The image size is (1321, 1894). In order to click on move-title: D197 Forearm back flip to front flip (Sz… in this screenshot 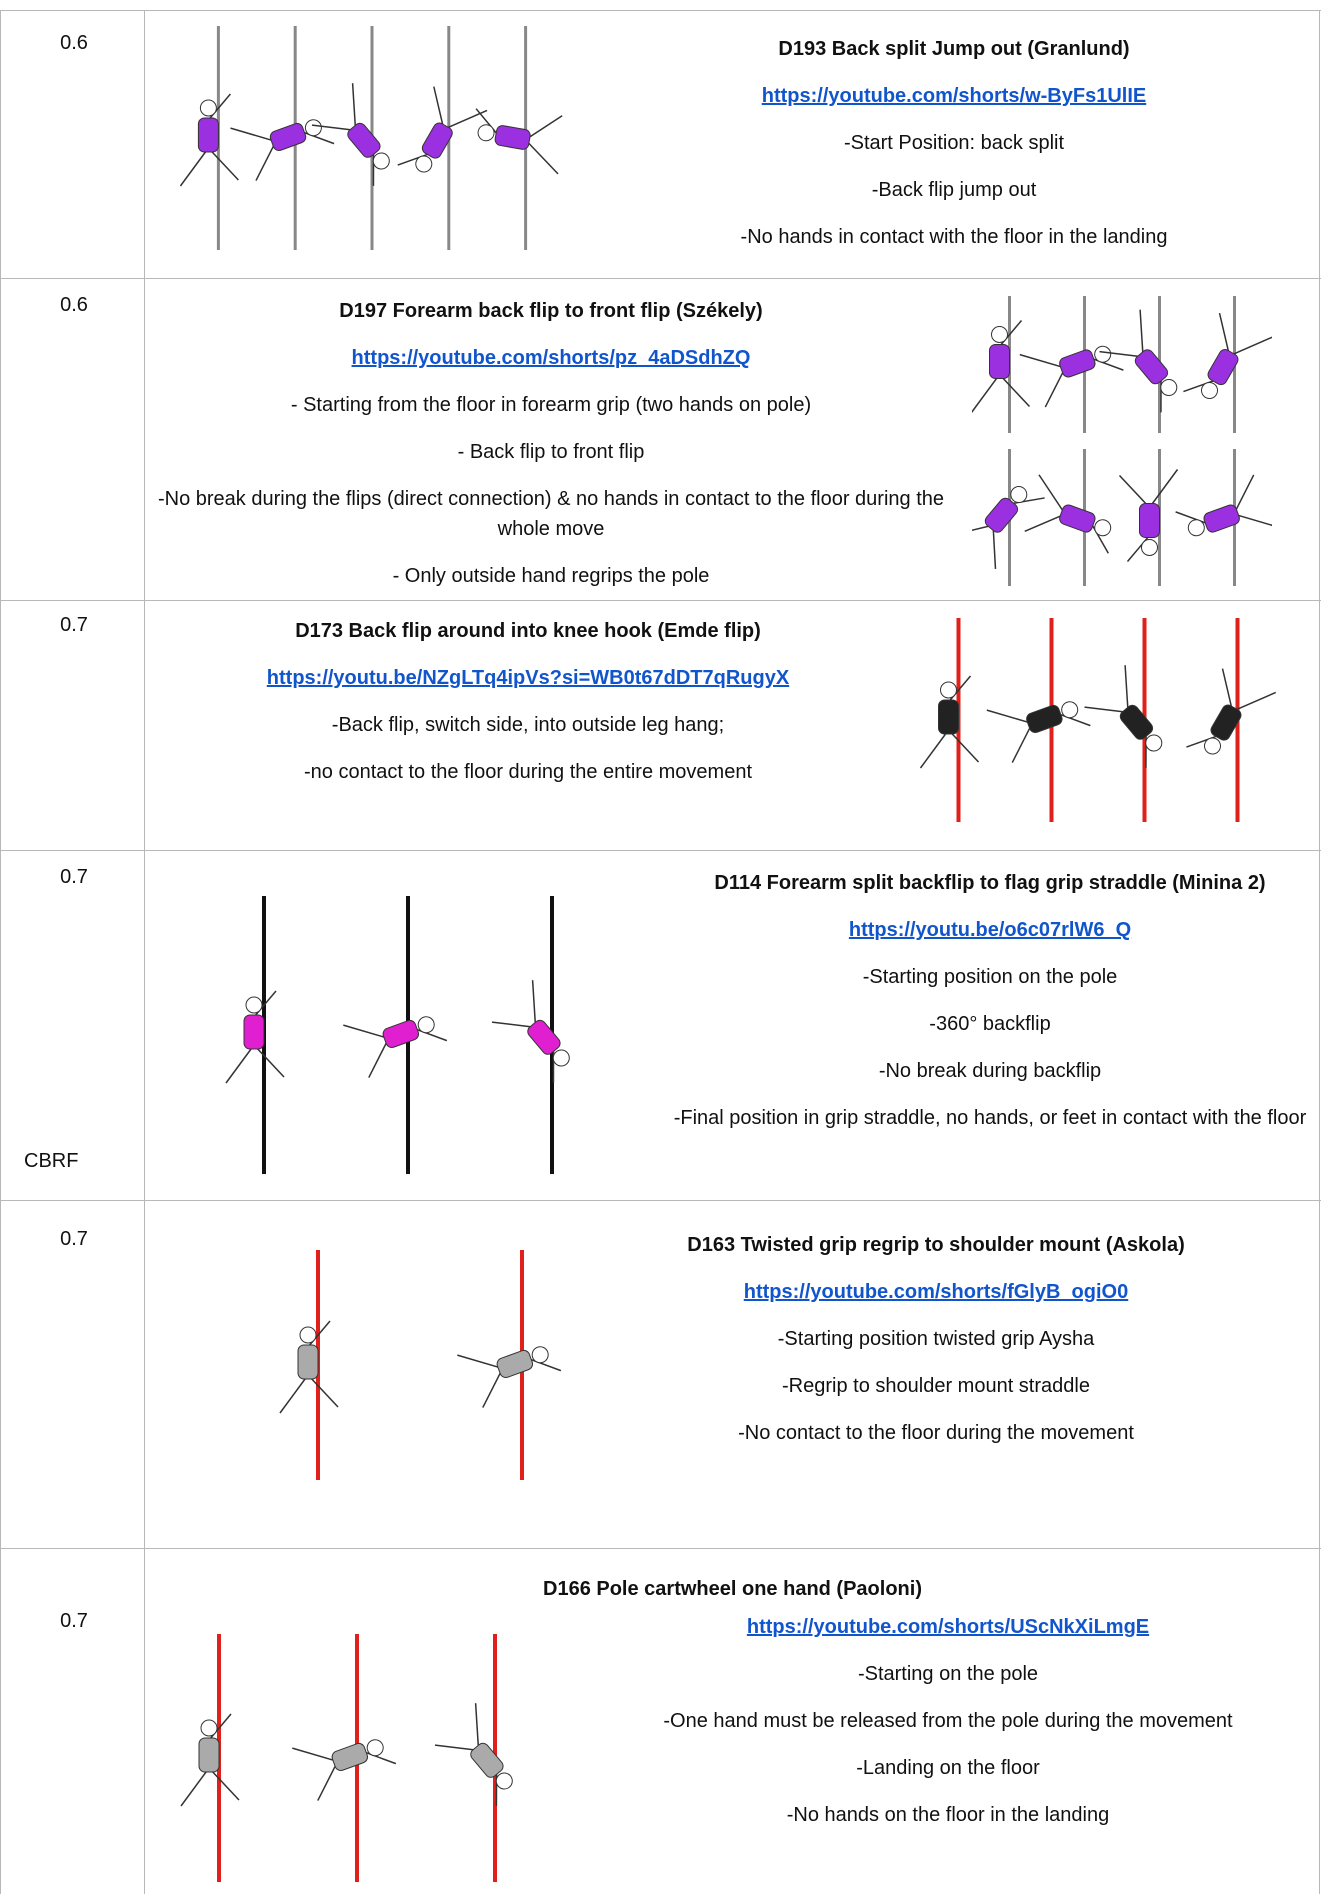, I will do `click(551, 311)`.